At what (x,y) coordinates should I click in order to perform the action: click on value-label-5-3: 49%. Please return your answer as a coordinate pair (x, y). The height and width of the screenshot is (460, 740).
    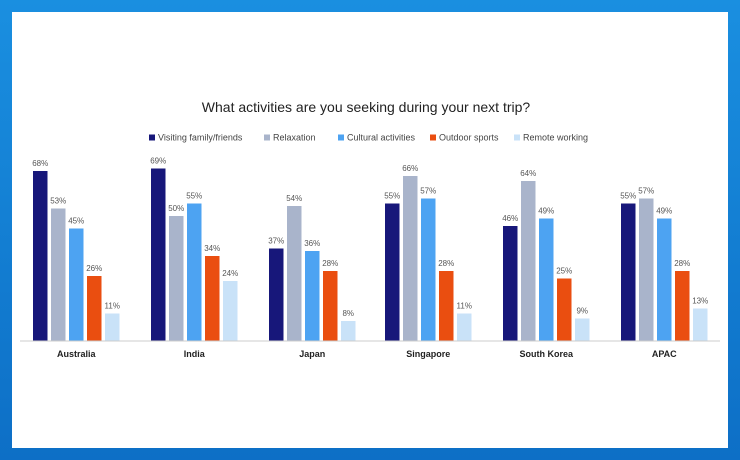
    Looking at the image, I should click on (546, 211).